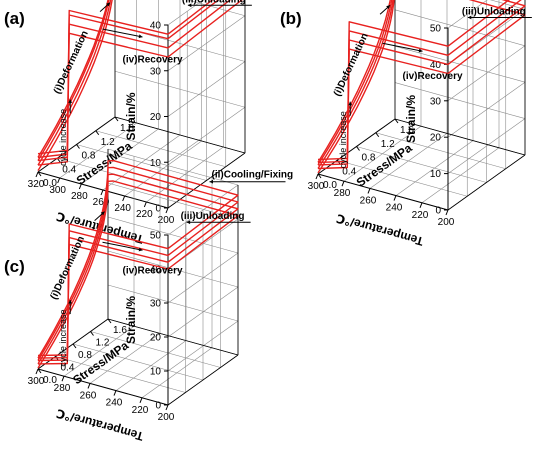 This screenshot has width=550, height=464. Describe the element at coordinates (253, 175) in the screenshot. I see `label-cooling: (ii)Cooling/Fixing` at that location.